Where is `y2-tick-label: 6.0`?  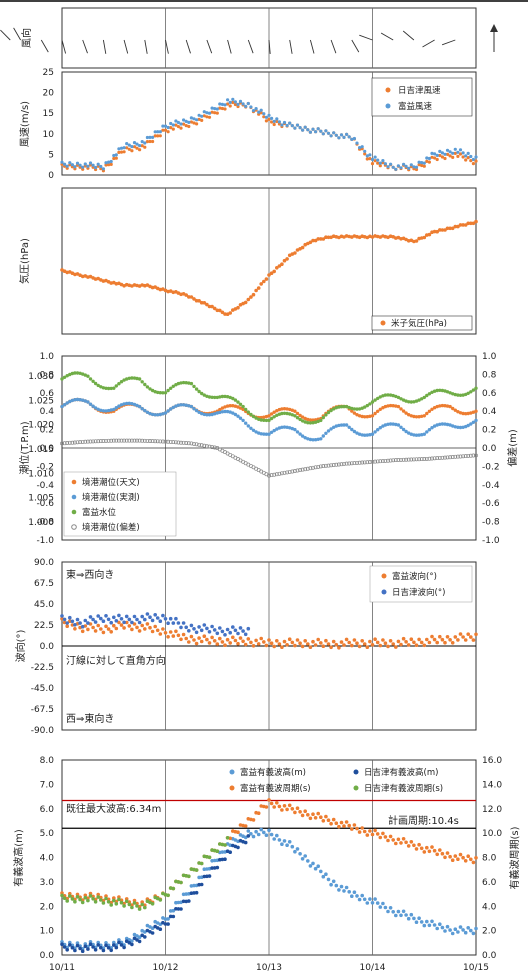
y2-tick-label: 6.0 is located at coordinates (489, 883).